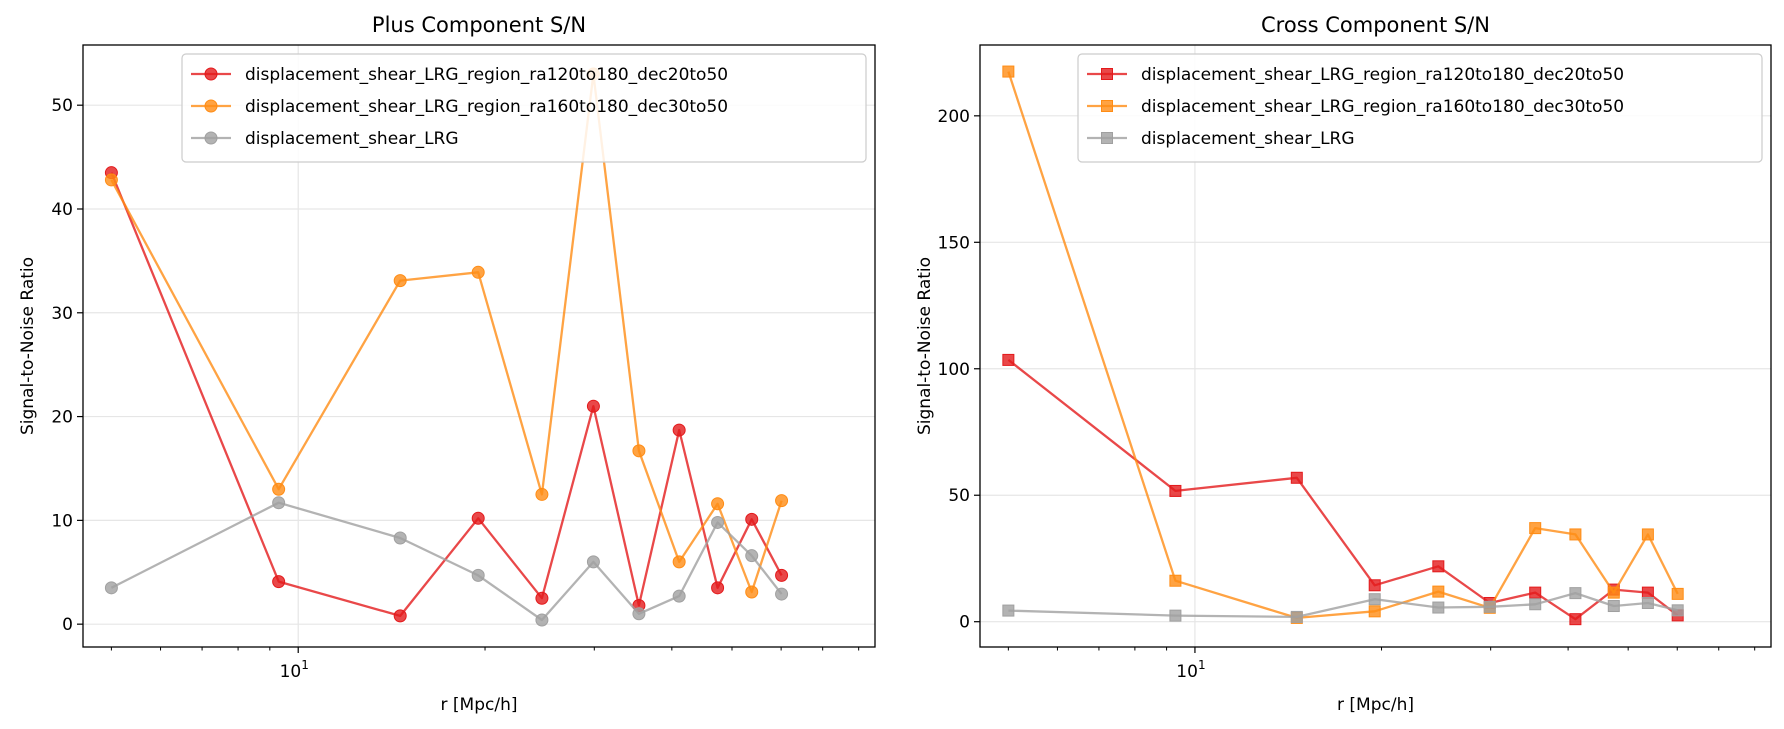  What do you see at coordinates (954, 117) in the screenshot?
I see `y-tick-label: 200` at bounding box center [954, 117].